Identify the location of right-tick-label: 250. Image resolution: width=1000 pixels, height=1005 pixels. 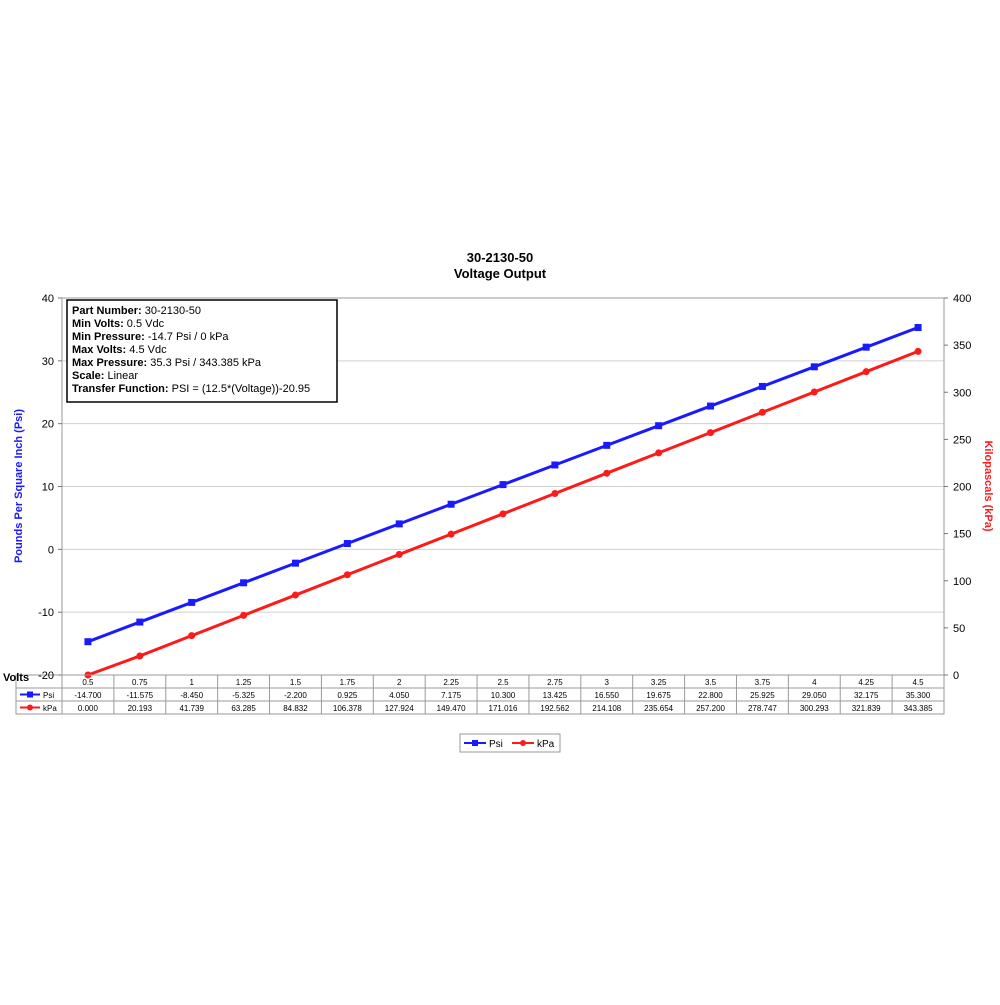
(962, 440).